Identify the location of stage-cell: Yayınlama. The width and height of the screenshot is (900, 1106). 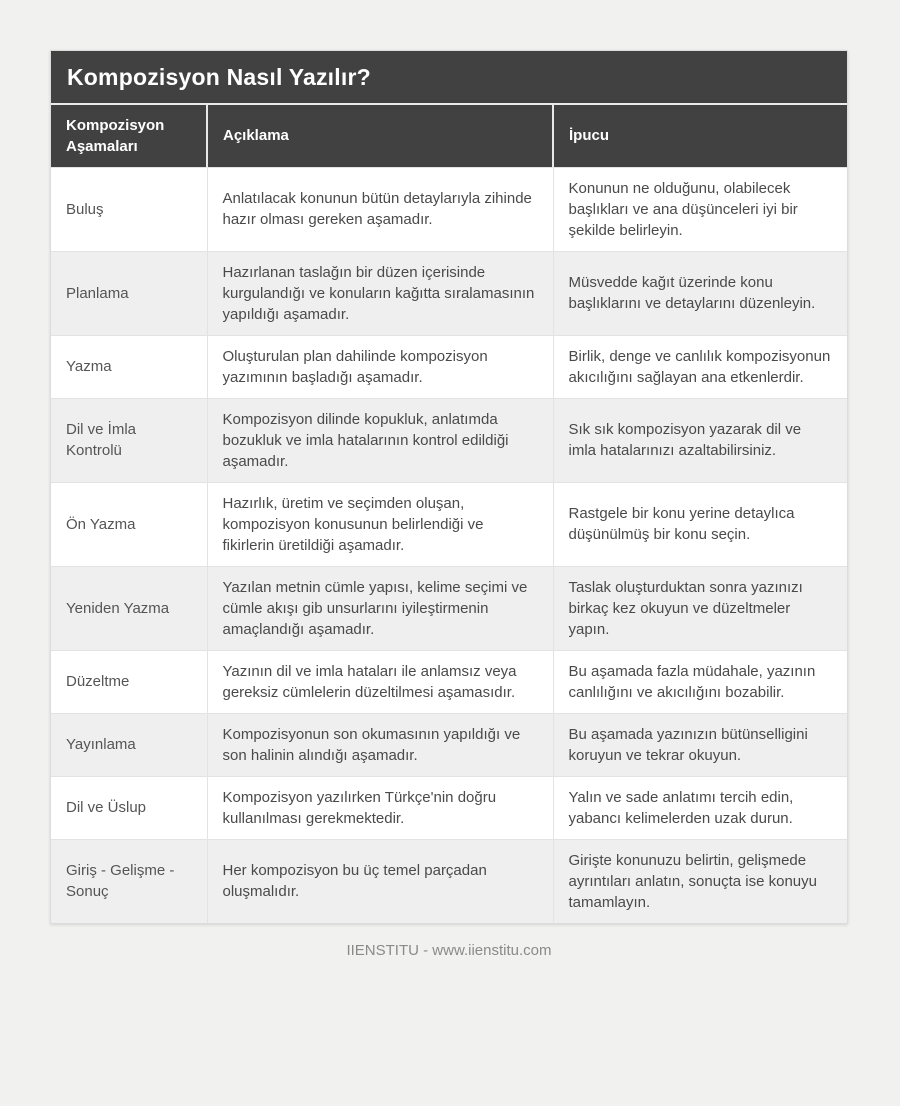
(129, 744).